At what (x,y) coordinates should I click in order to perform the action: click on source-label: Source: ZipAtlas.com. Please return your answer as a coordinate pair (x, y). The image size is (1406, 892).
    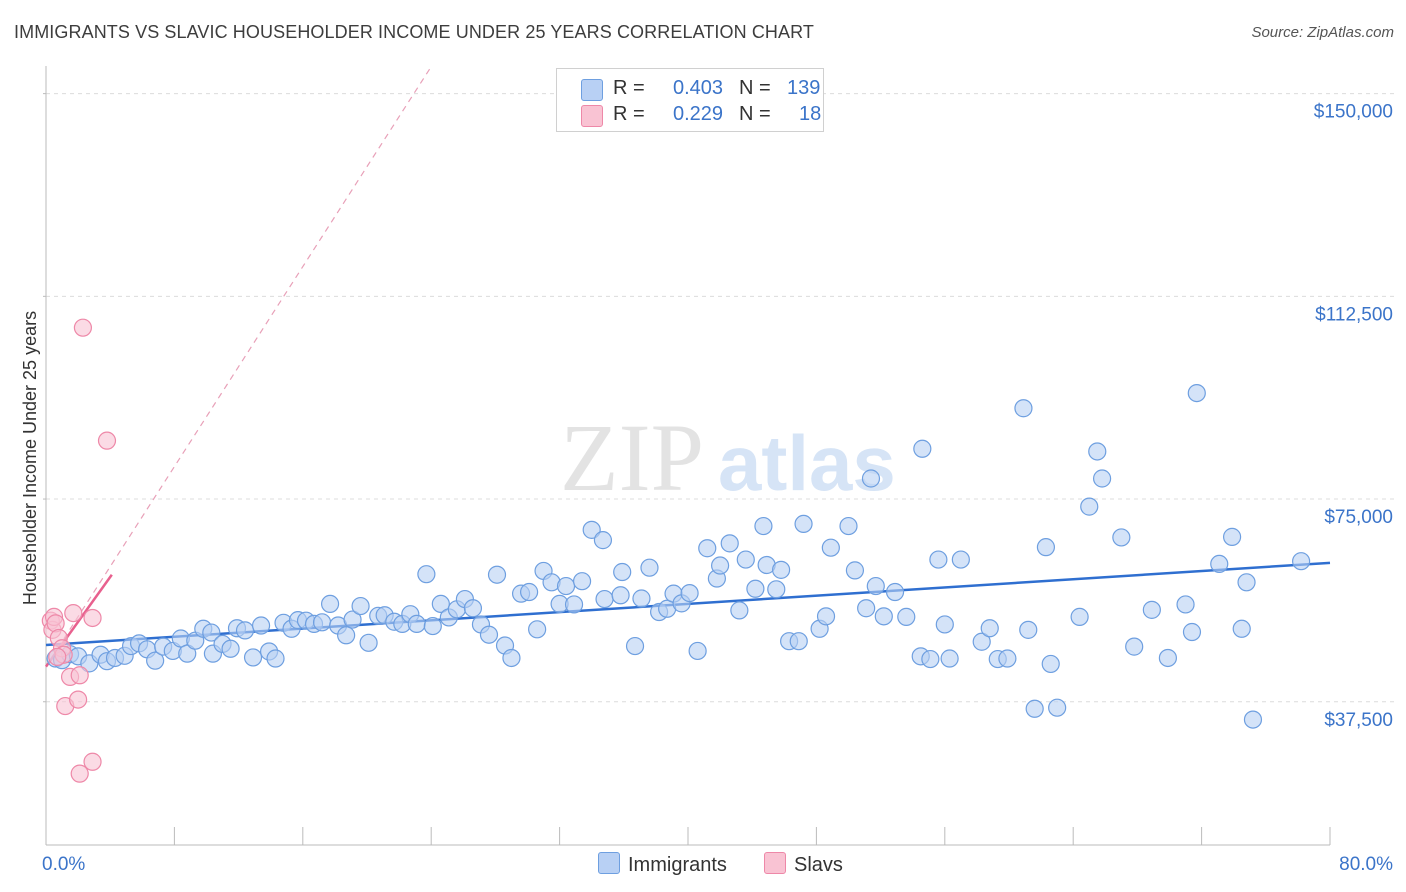
    Looking at the image, I should click on (1322, 32).